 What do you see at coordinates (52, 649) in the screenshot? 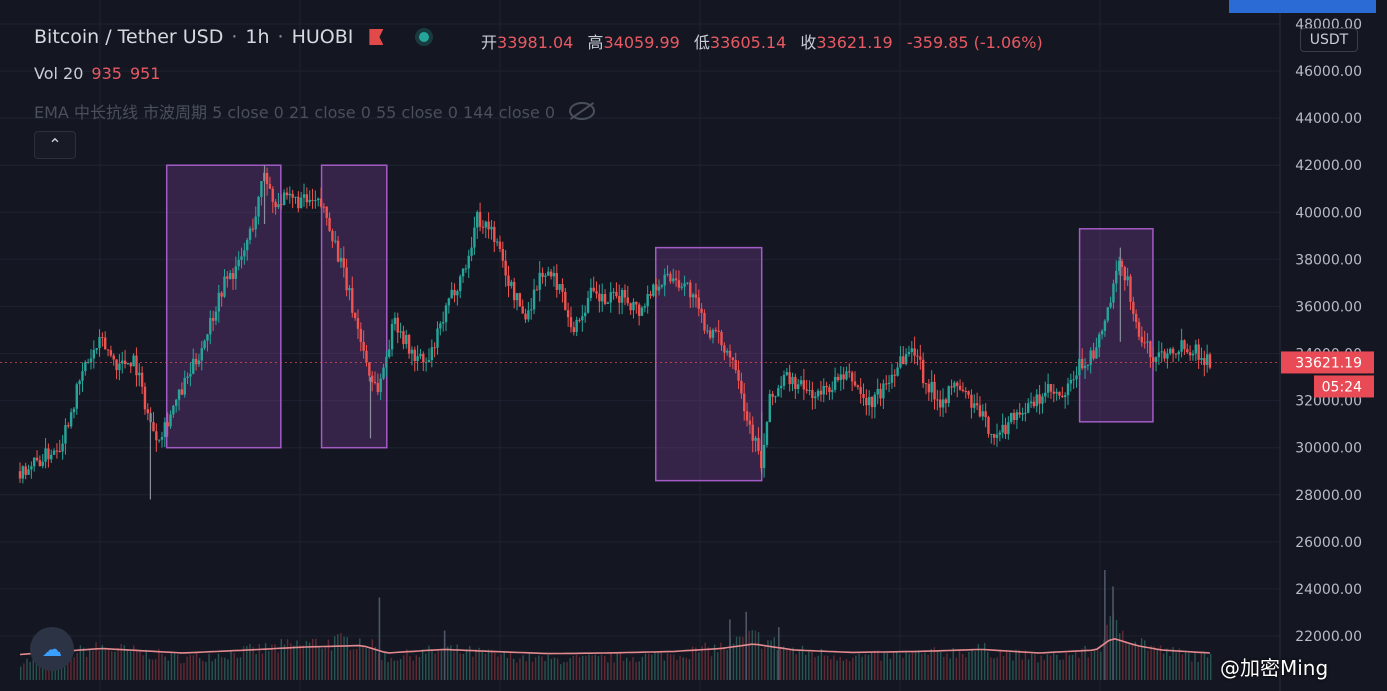
I see `tradingview-logo-icon: ☁` at bounding box center [52, 649].